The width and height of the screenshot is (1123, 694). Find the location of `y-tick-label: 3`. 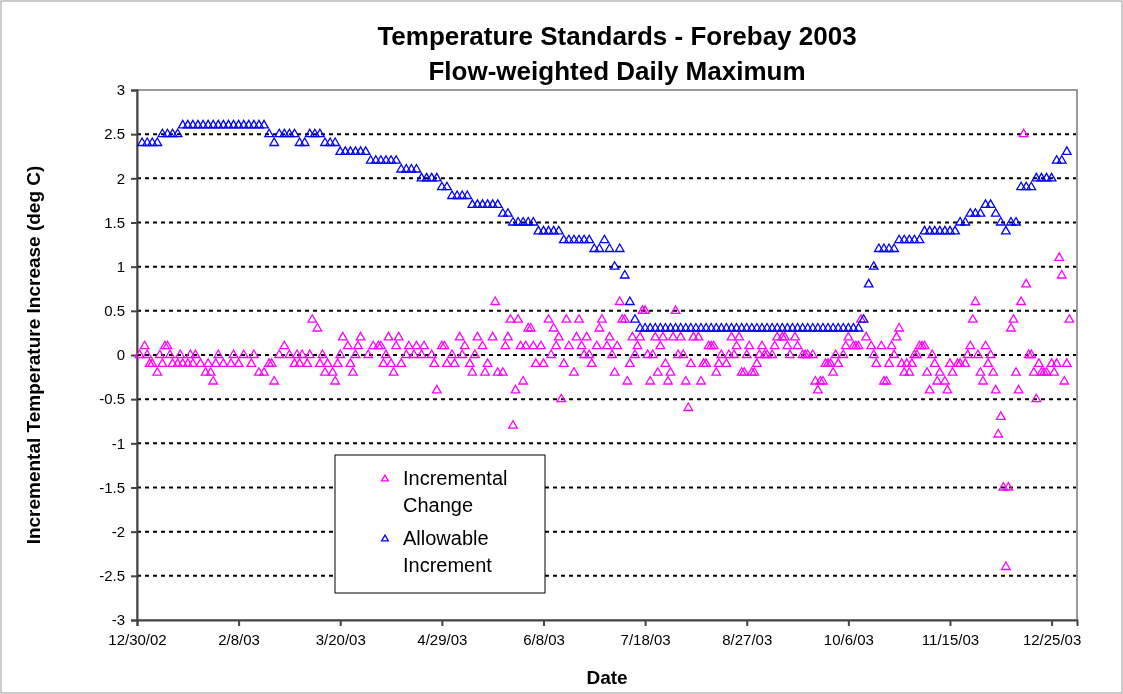

y-tick-label: 3 is located at coordinates (120, 90).